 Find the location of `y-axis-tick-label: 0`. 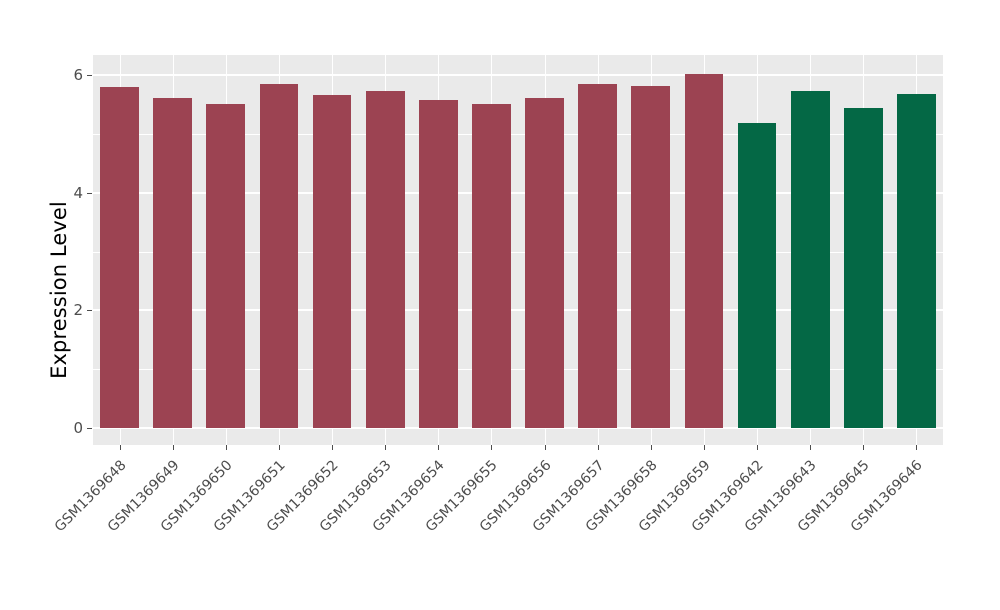

y-axis-tick-label: 0 is located at coordinates (78, 428).